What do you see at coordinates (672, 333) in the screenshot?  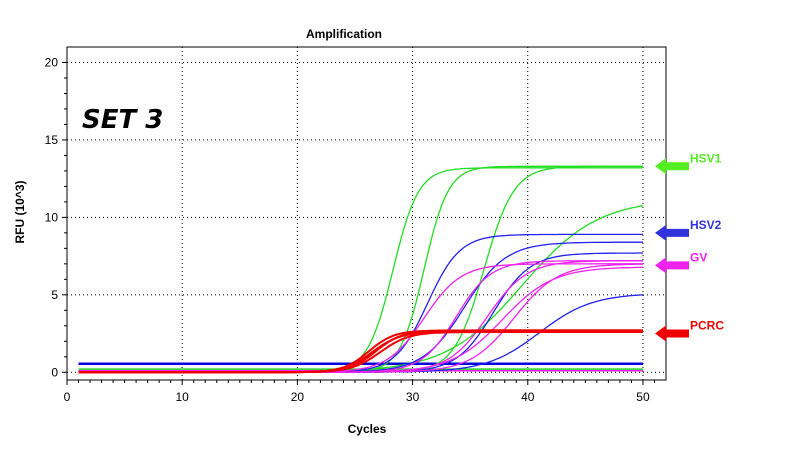 I see `legend-arrow-pcrc` at bounding box center [672, 333].